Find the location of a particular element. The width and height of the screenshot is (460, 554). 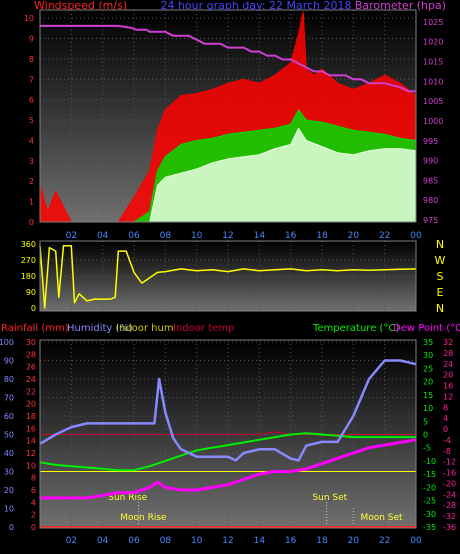

barometer-tick-label: 1000 is located at coordinates (433, 121).